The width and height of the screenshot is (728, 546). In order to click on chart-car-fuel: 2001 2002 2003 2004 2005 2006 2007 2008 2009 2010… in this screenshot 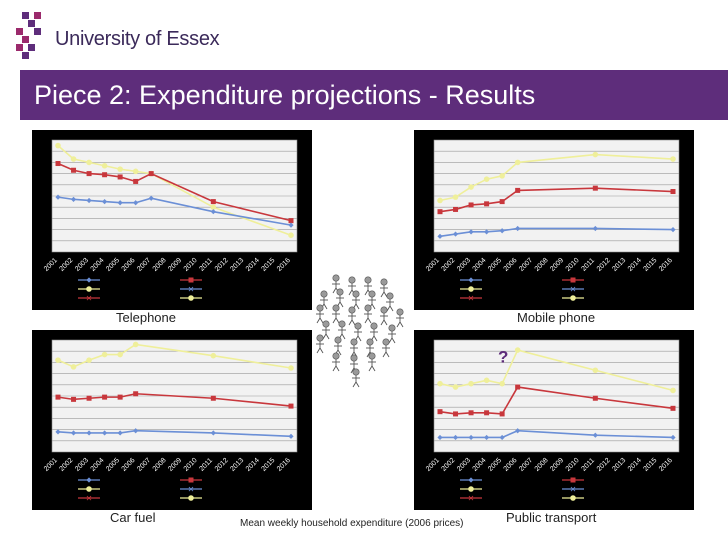, I will do `click(172, 420)`.